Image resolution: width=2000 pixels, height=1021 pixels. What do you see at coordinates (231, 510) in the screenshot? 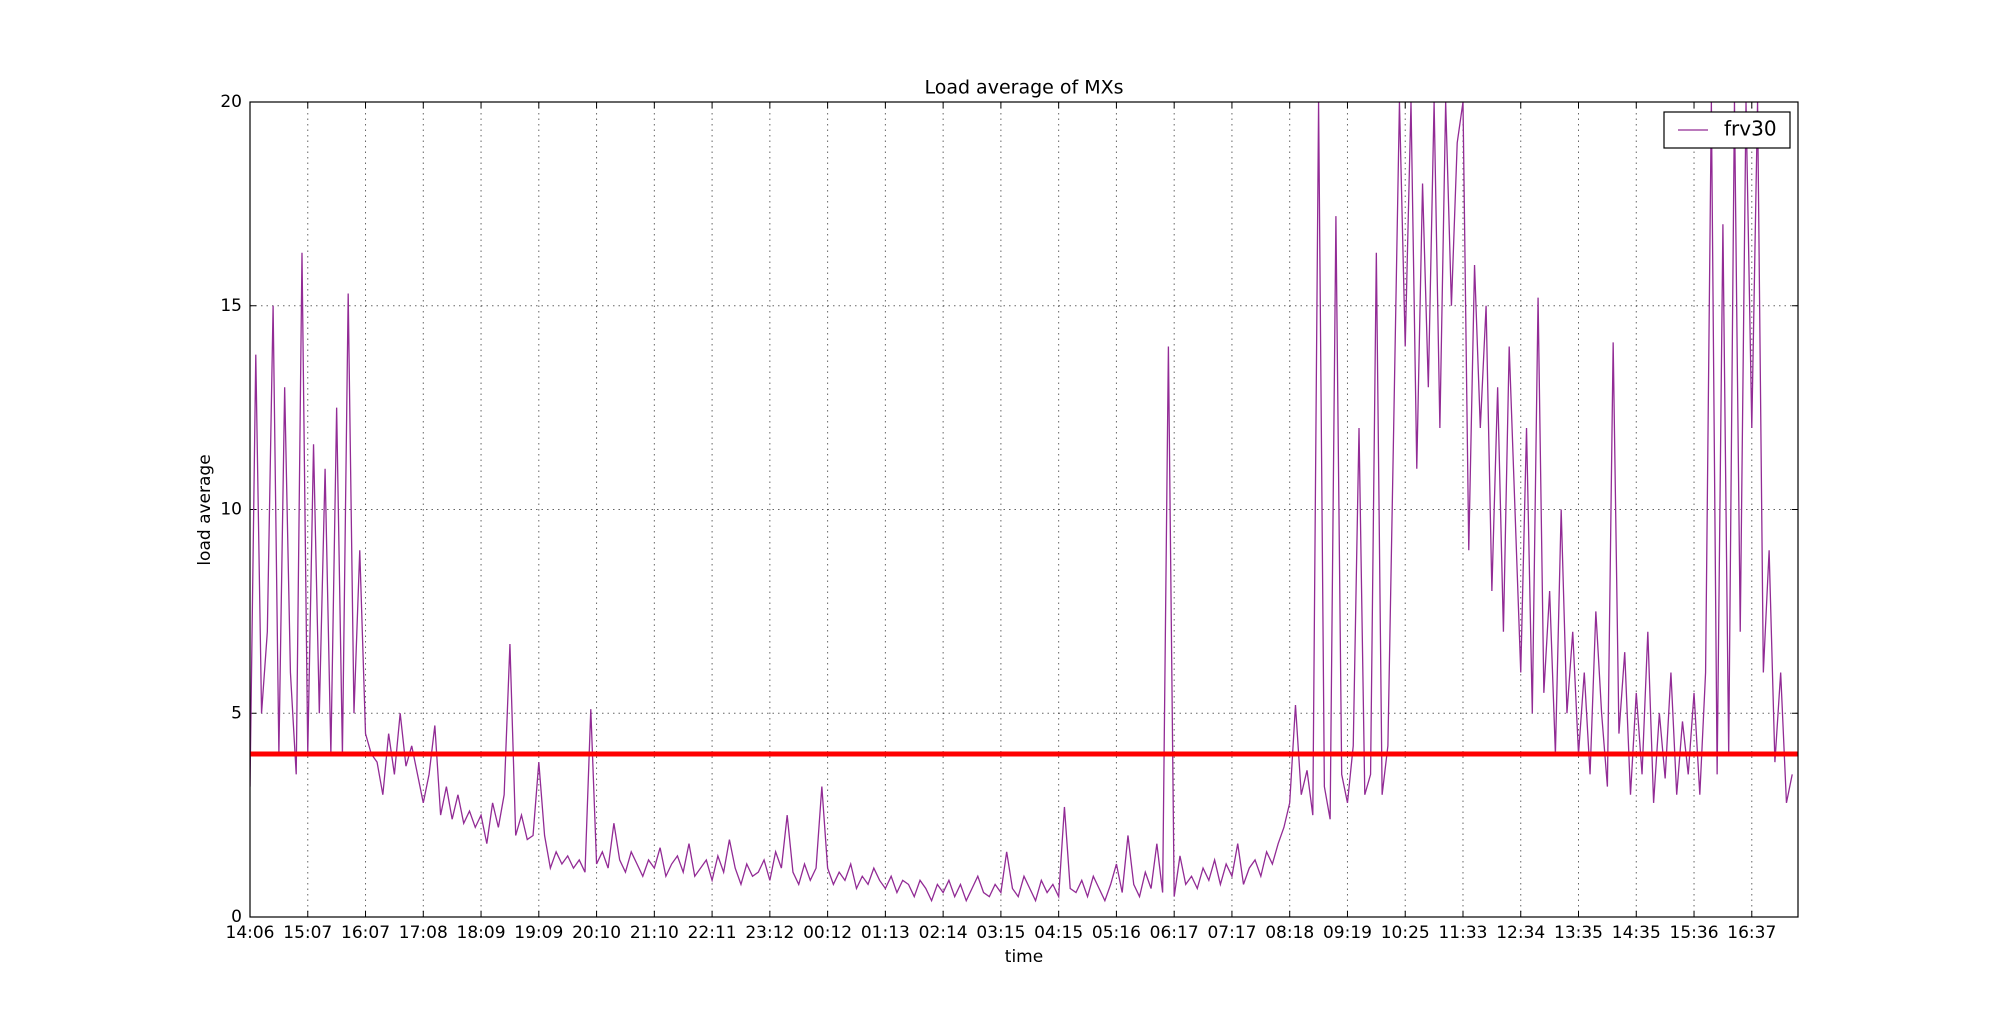
I see `y-tick-label: 10` at bounding box center [231, 510].